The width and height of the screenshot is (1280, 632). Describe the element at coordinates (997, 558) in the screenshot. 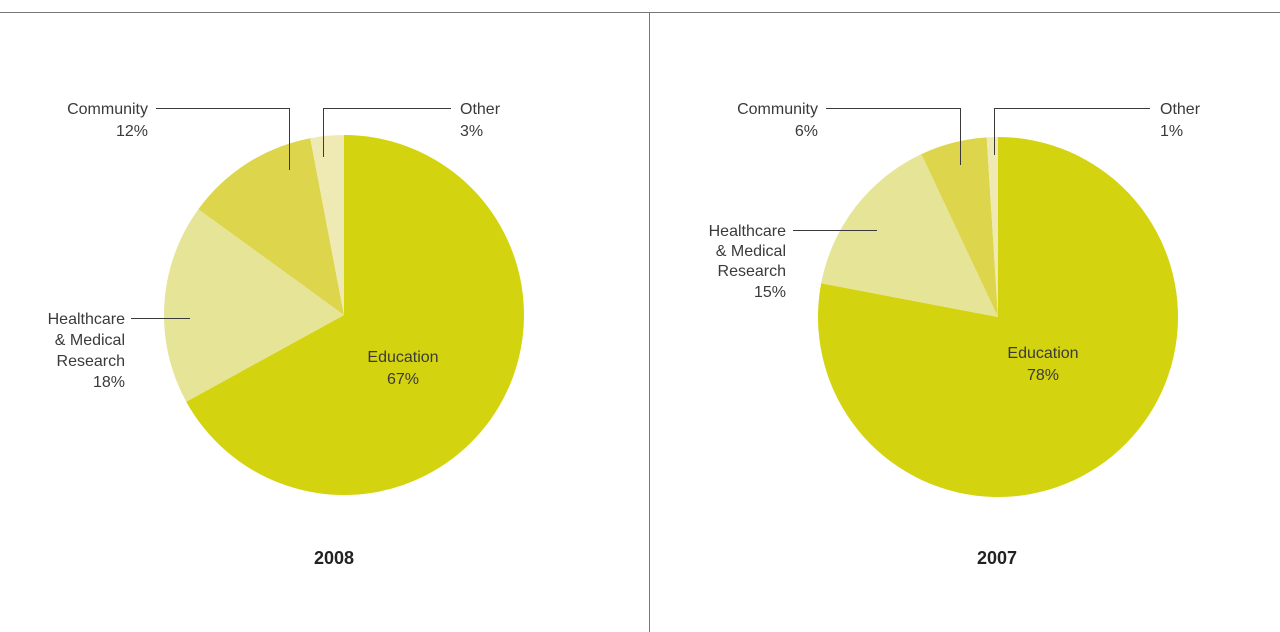

I see `chart-title-2007: 2007` at that location.